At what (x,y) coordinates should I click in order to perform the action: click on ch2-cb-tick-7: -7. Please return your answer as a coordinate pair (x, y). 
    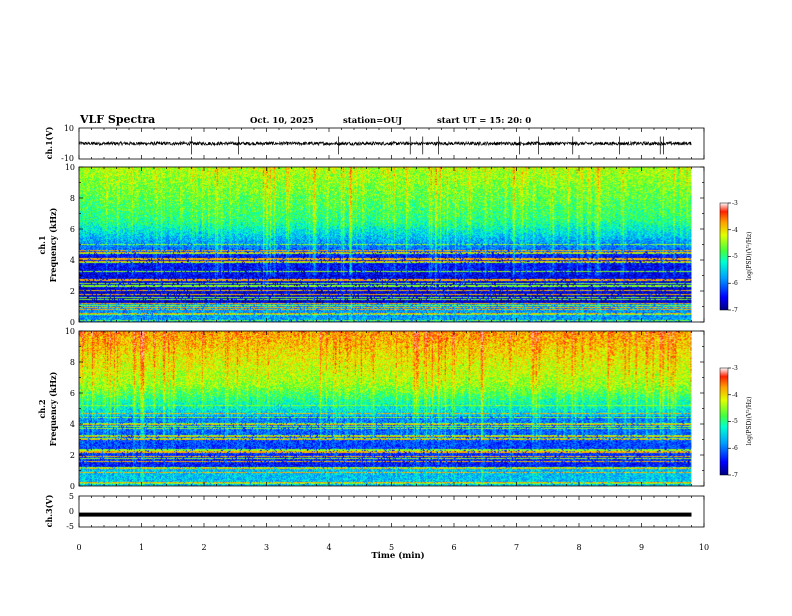
    Looking at the image, I should click on (735, 475).